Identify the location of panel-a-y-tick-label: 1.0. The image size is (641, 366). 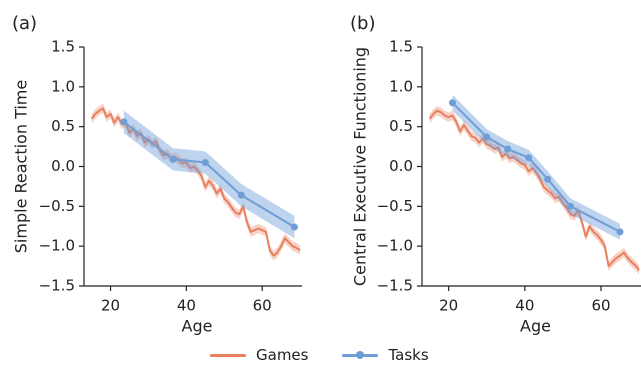
(63, 86).